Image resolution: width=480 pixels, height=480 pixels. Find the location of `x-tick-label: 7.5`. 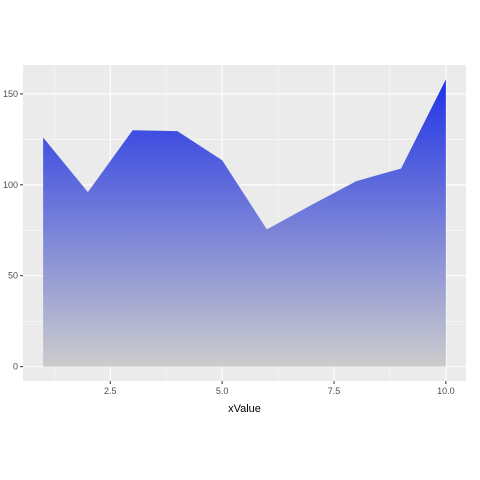

x-tick-label: 7.5 is located at coordinates (334, 391).